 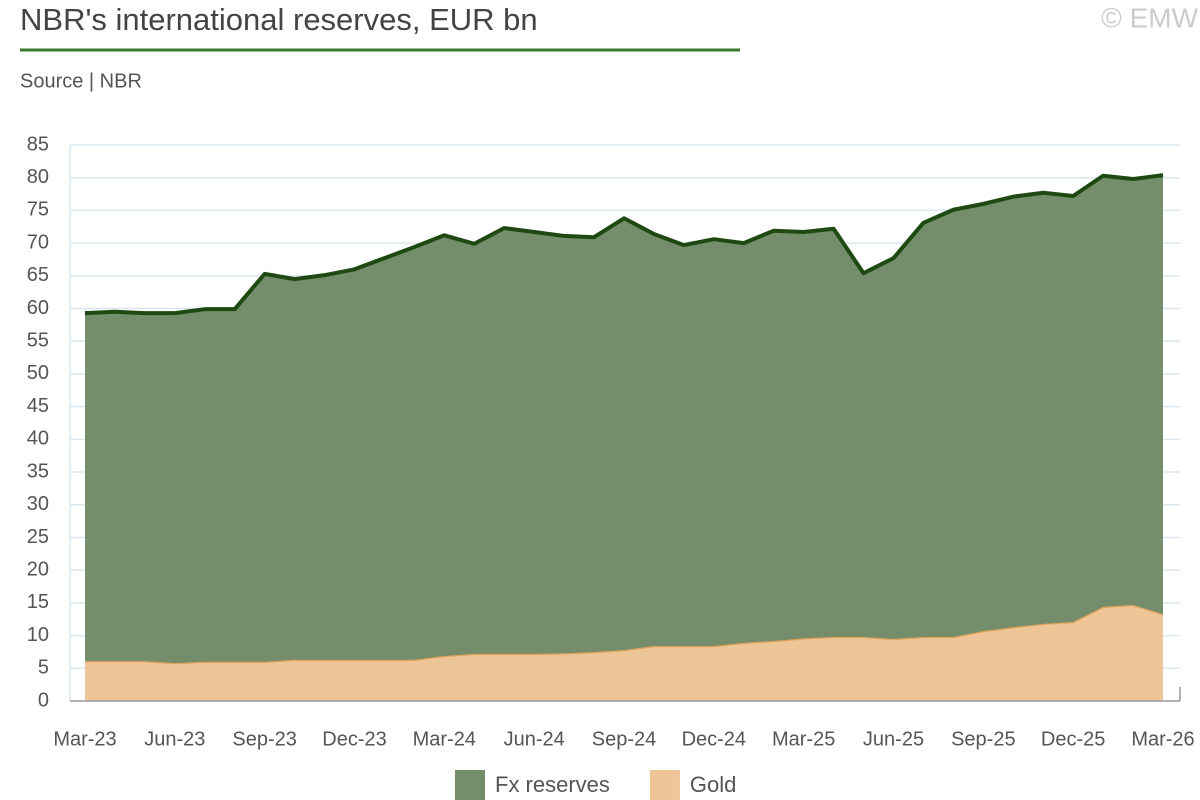 I want to click on x-tick-label: Dec-23, so click(x=354, y=739).